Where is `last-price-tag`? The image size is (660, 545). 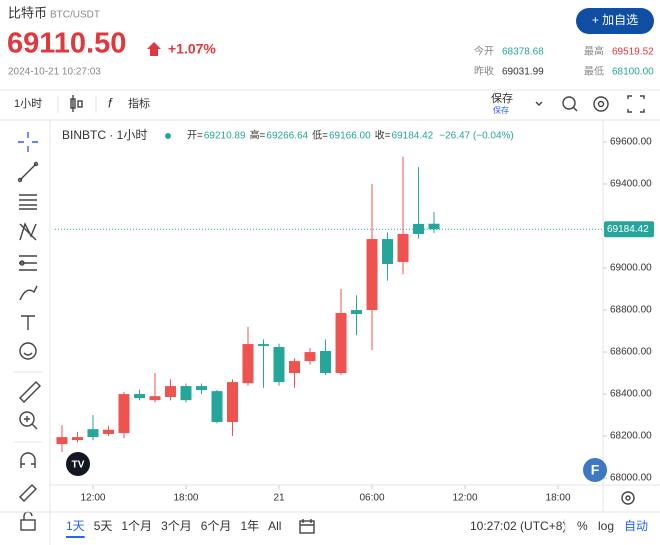 last-price-tag is located at coordinates (629, 229).